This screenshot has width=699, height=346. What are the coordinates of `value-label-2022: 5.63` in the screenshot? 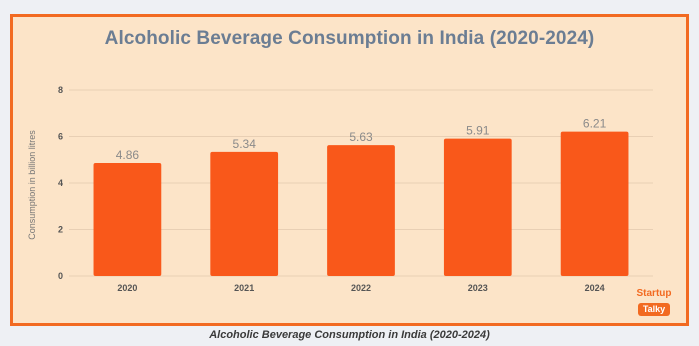 It's located at (361, 137).